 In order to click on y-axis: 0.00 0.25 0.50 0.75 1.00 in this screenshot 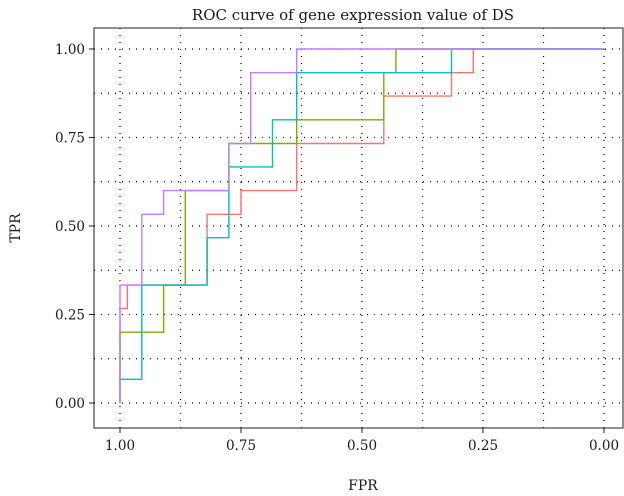, I will do `click(74, 227)`.